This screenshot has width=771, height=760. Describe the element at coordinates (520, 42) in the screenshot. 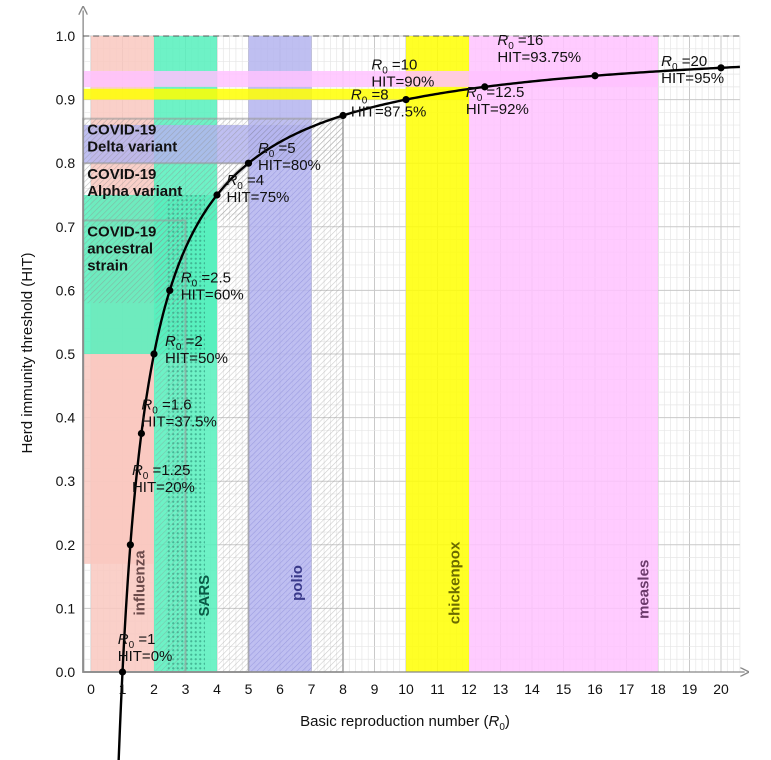

I see `point-label-r0: R0 =16` at that location.